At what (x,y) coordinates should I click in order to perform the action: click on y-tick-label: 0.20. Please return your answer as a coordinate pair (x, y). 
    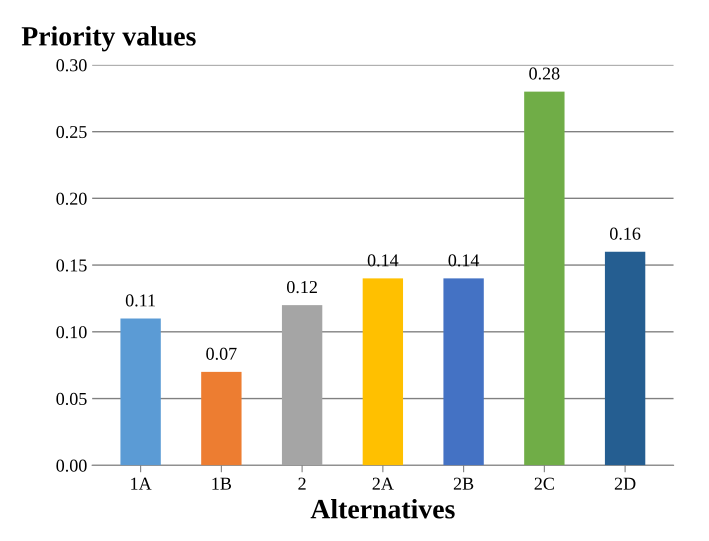
    Looking at the image, I should click on (71, 198).